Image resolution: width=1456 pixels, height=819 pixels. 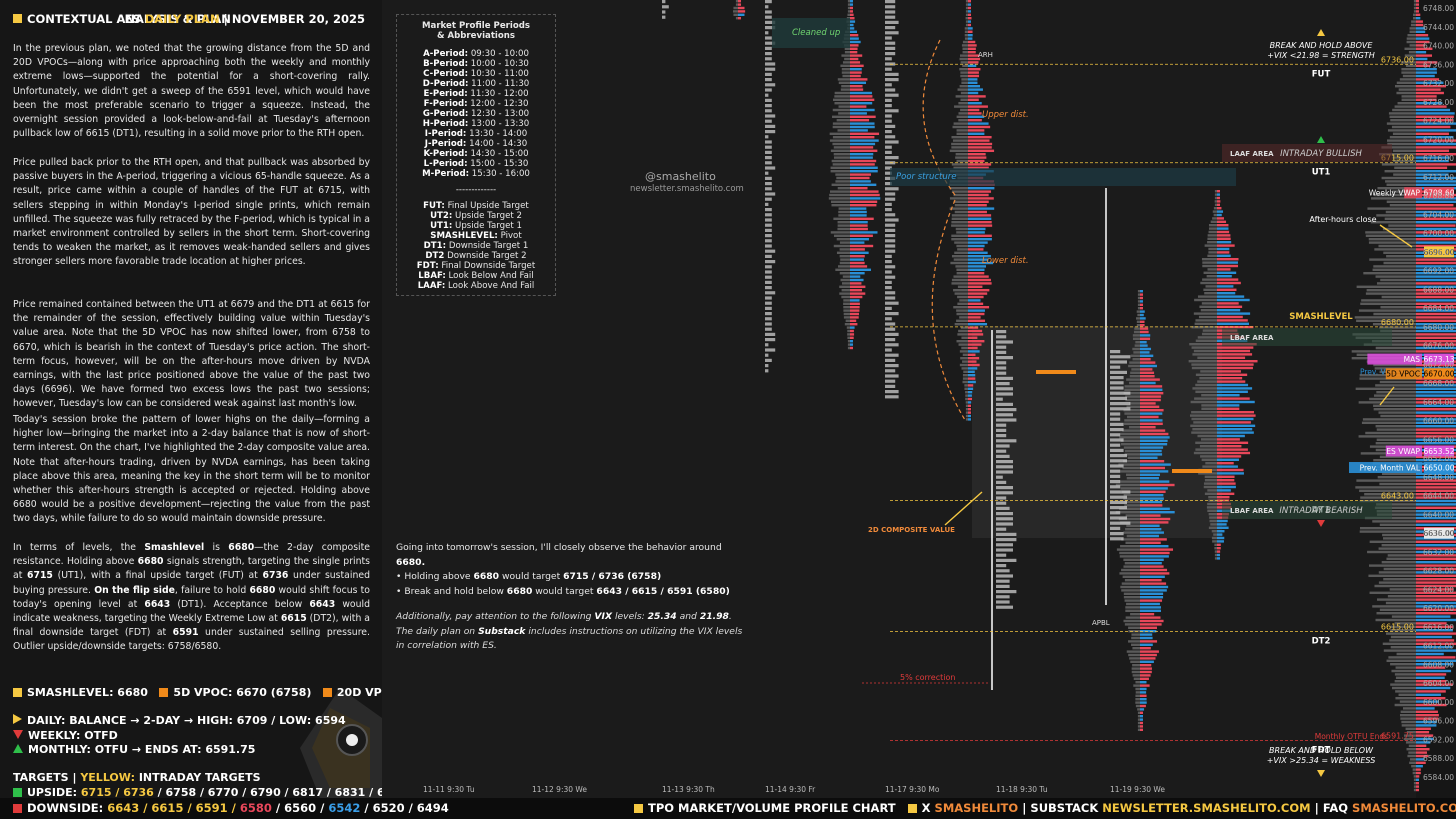 I want to click on level-tag-4: 6615.00, so click(x=1397, y=627).